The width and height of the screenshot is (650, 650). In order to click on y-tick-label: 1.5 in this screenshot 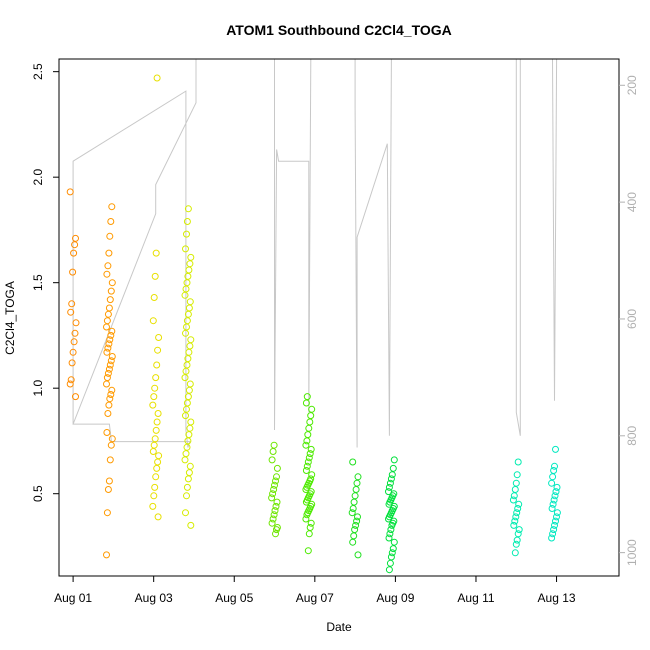, I will do `click(38, 282)`.